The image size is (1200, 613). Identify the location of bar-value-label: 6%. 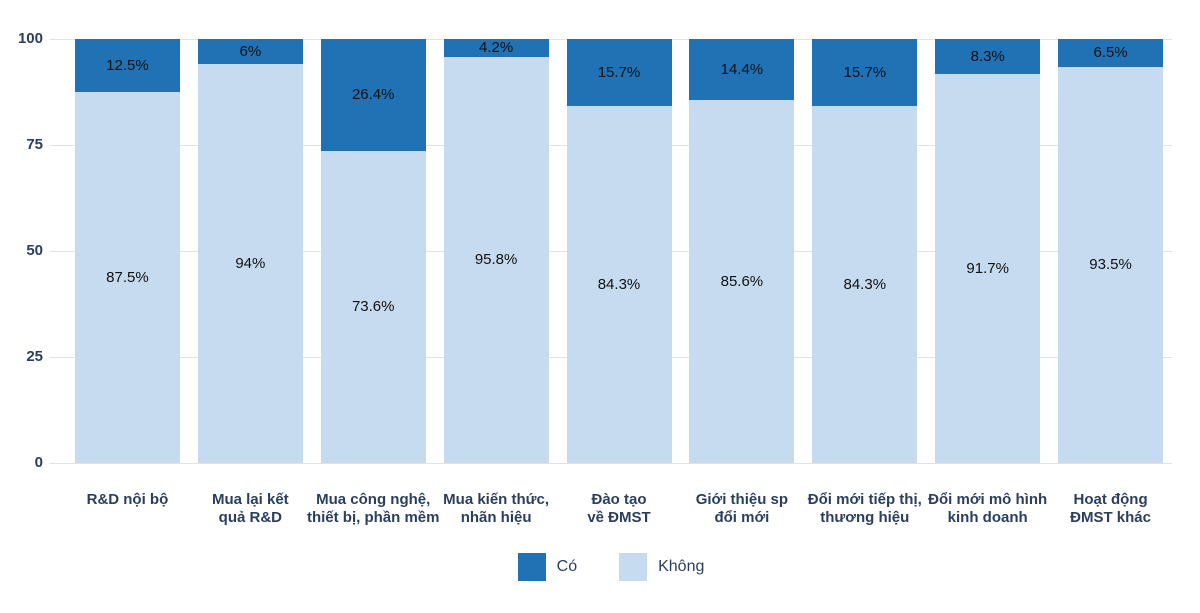
(250, 52).